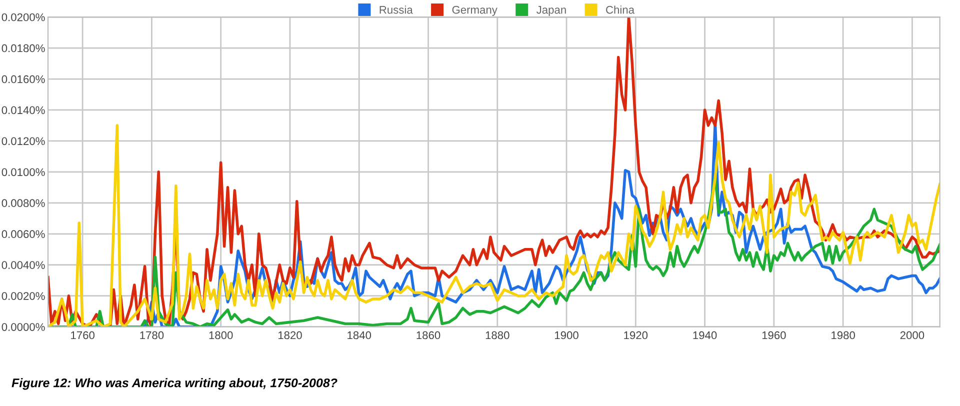 The image size is (960, 406). What do you see at coordinates (396, 10) in the screenshot?
I see `legend-label: Russia` at bounding box center [396, 10].